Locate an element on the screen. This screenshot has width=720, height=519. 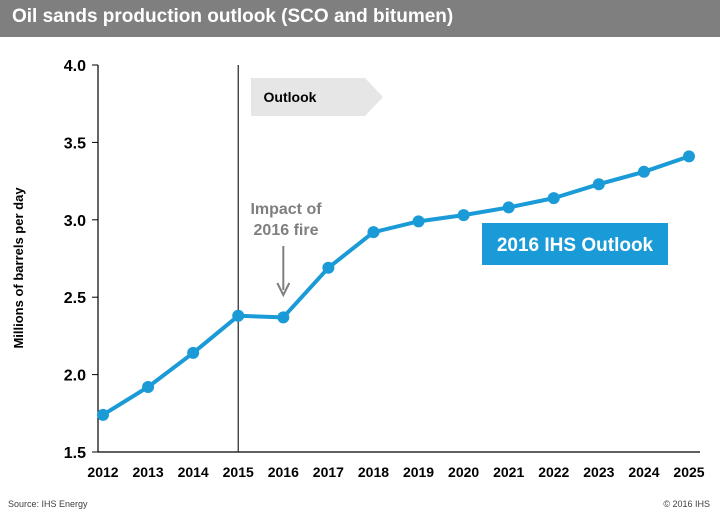
source-note: Source: IHS Energy is located at coordinates (48, 504).